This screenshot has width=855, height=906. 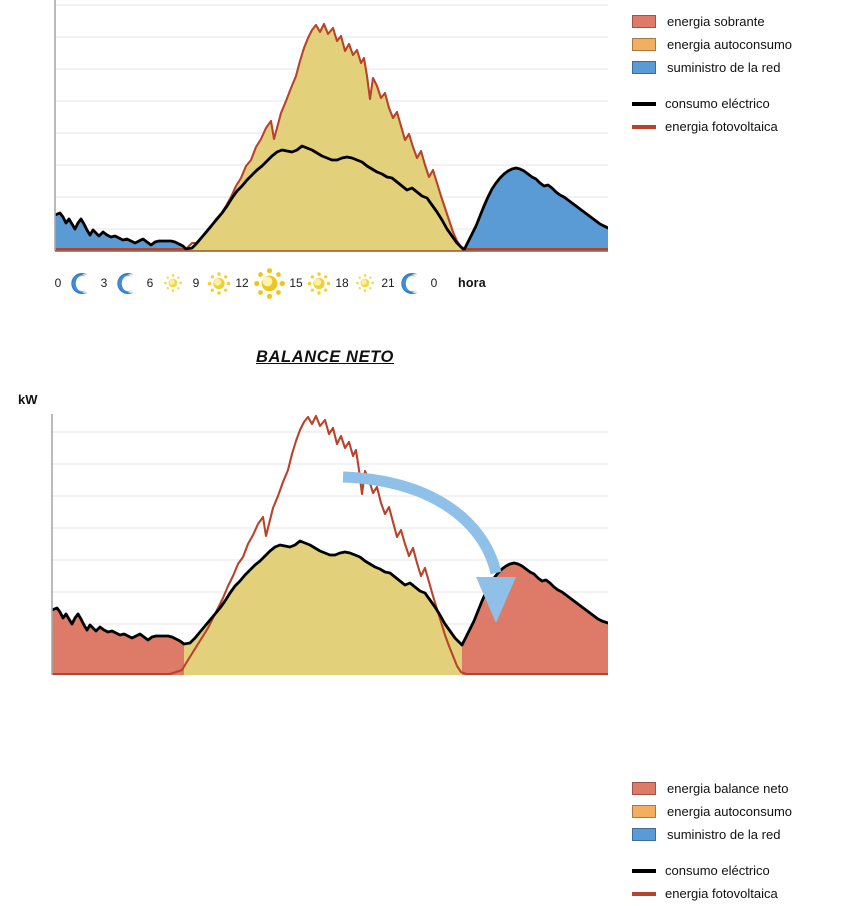 I want to click on area-suministro-red, so click(x=120, y=232).